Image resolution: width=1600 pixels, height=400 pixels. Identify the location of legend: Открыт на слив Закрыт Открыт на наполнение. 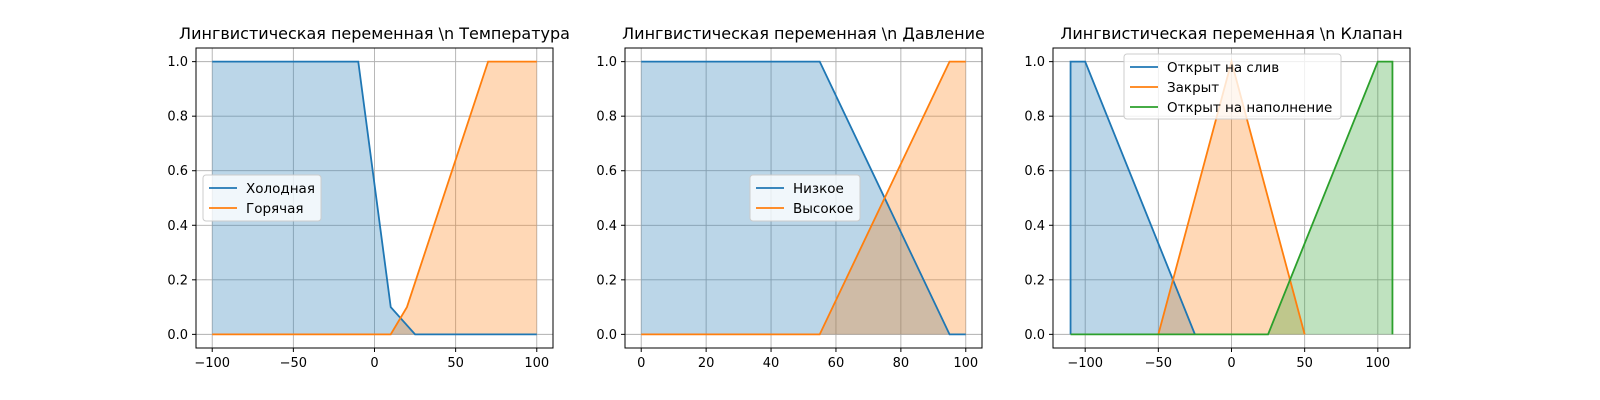
(1232, 86).